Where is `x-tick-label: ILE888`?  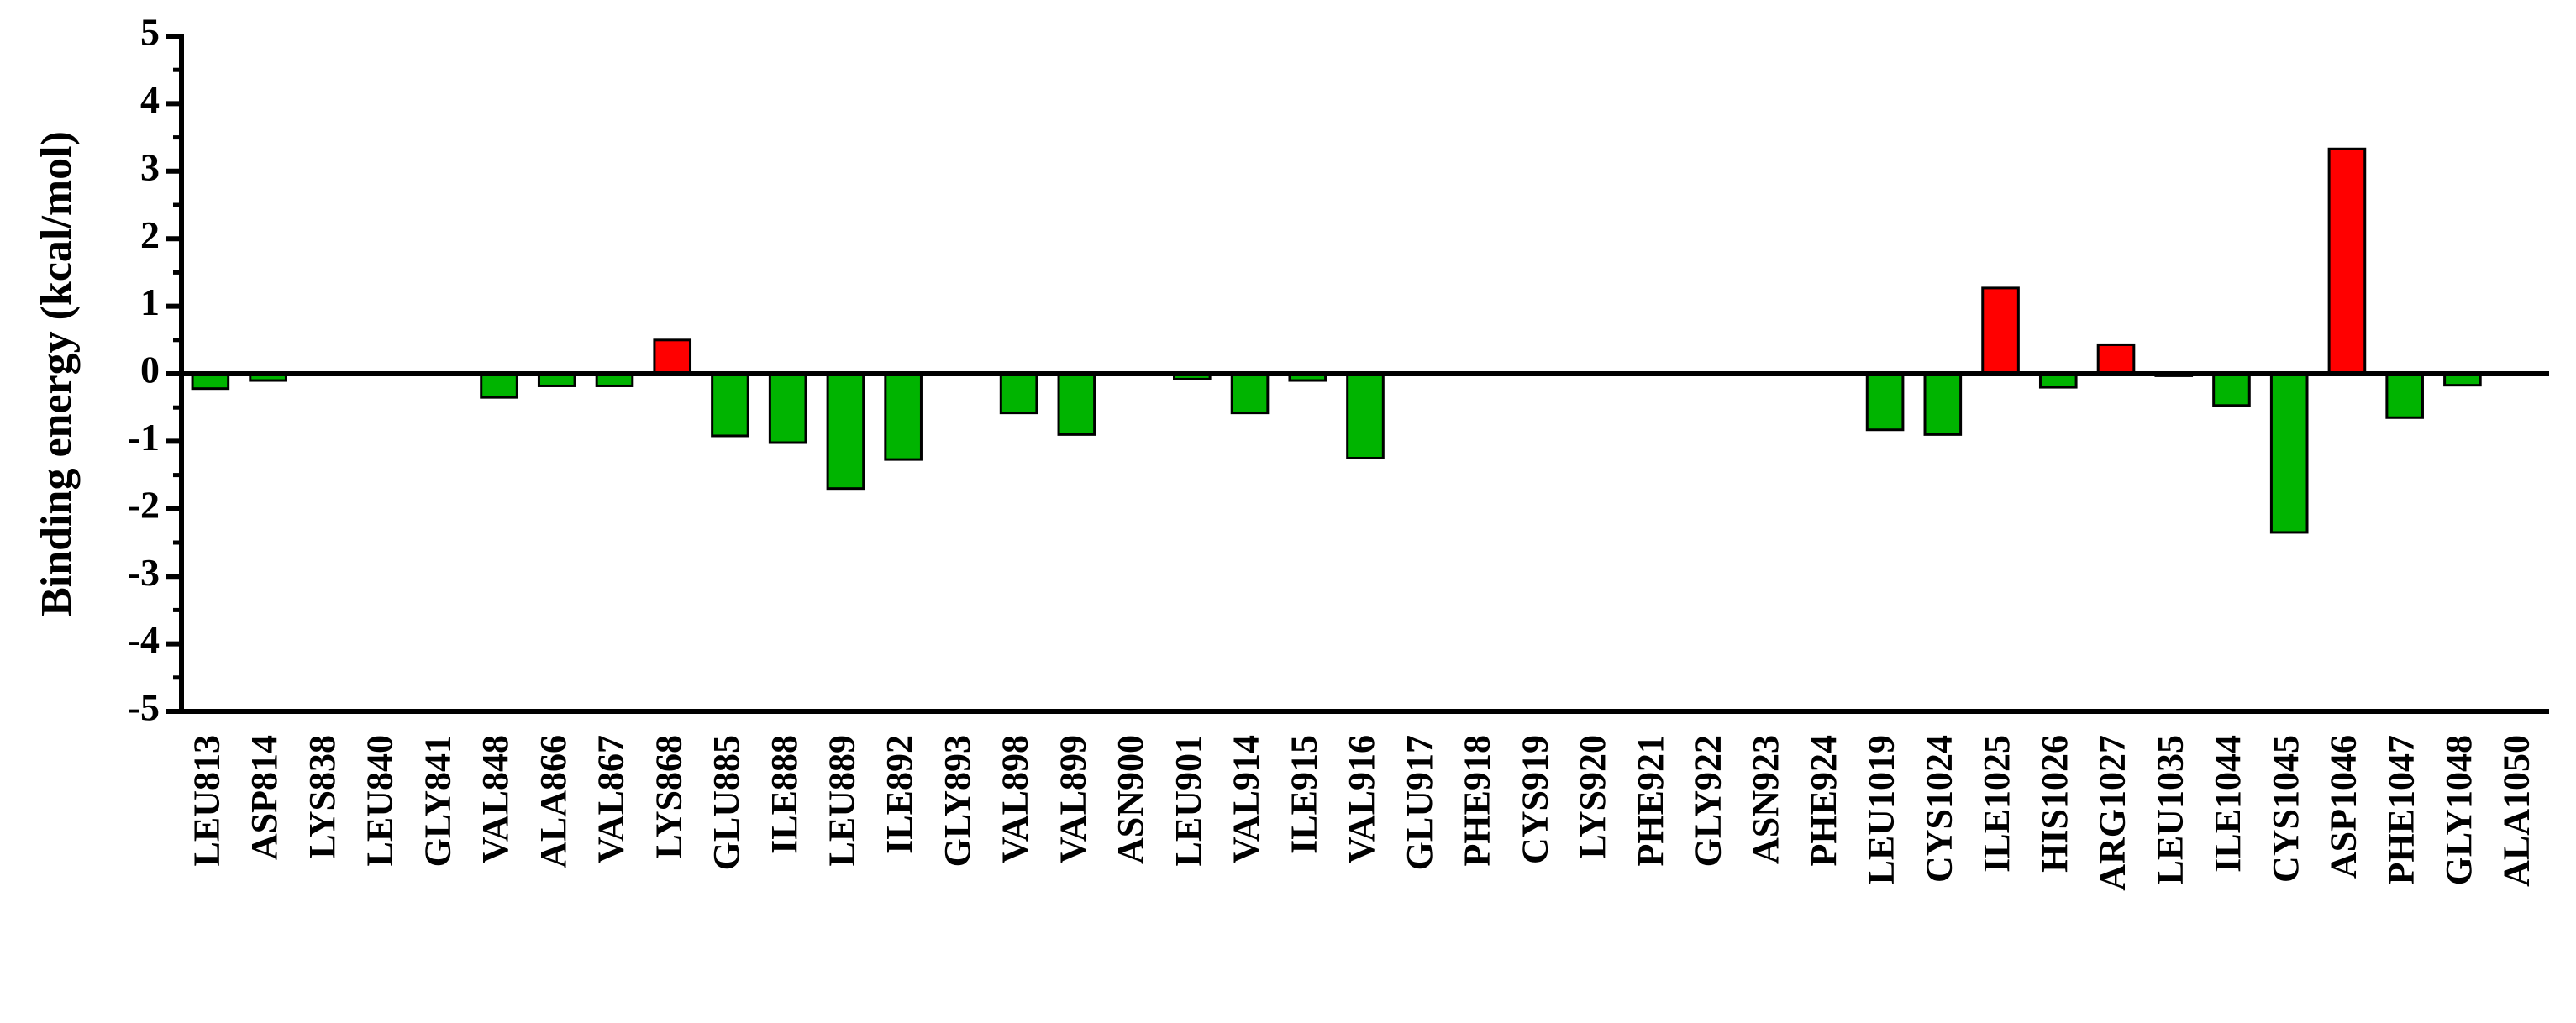 x-tick-label: ILE888 is located at coordinates (784, 795).